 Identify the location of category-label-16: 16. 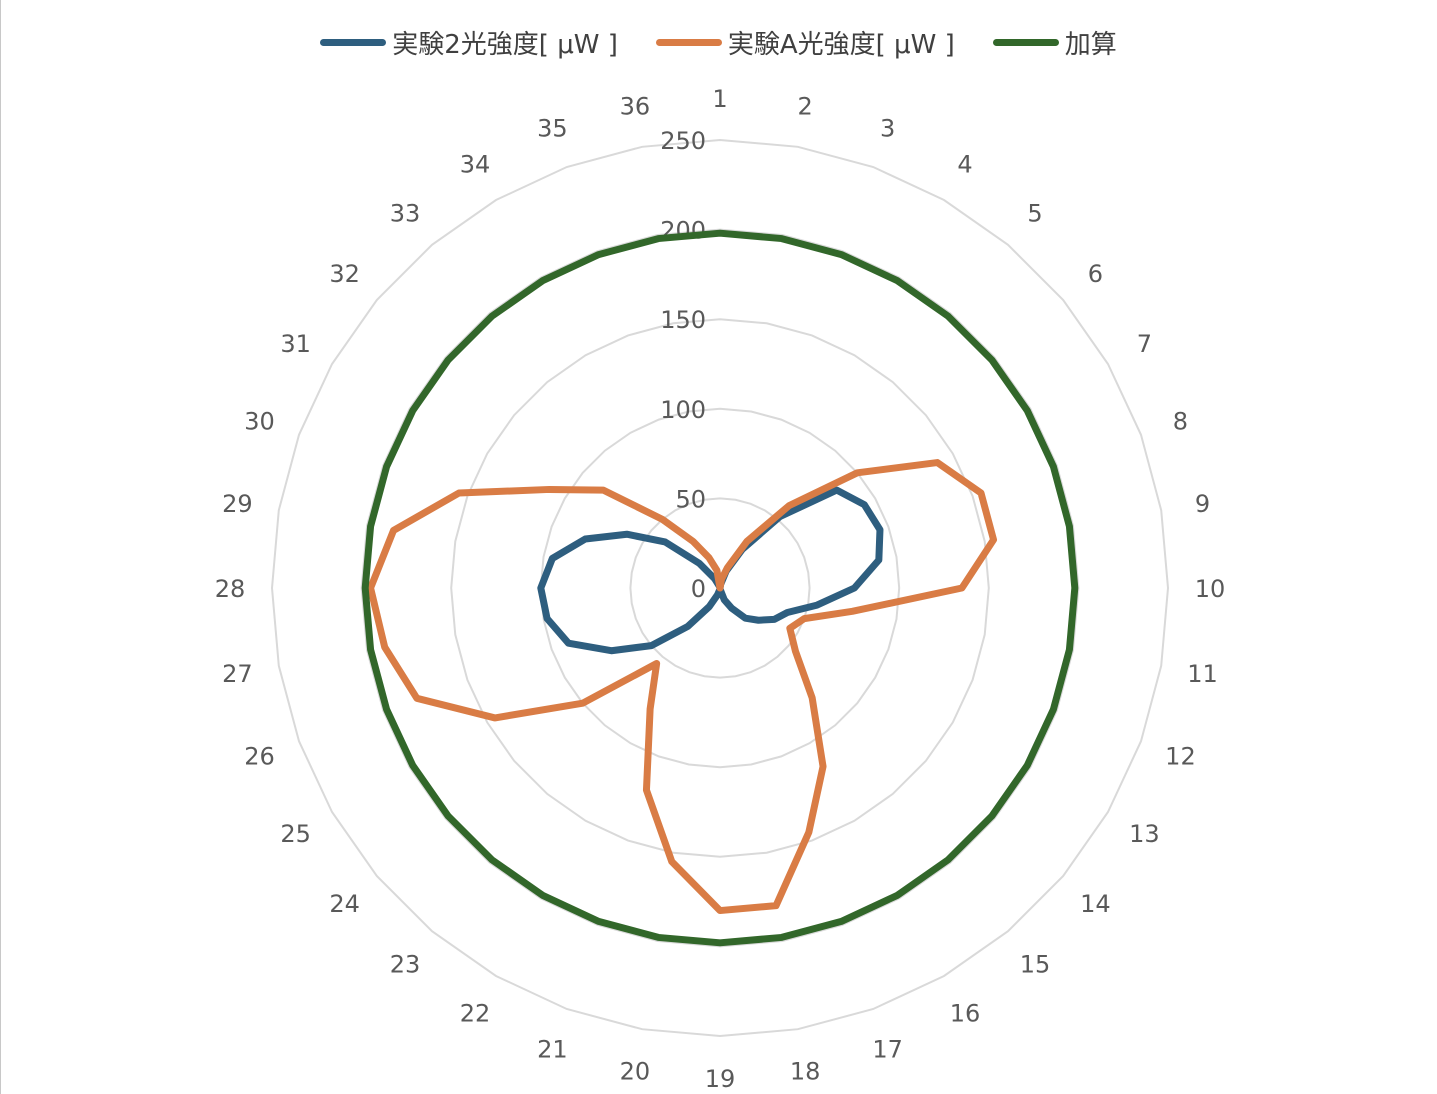
(965, 1013).